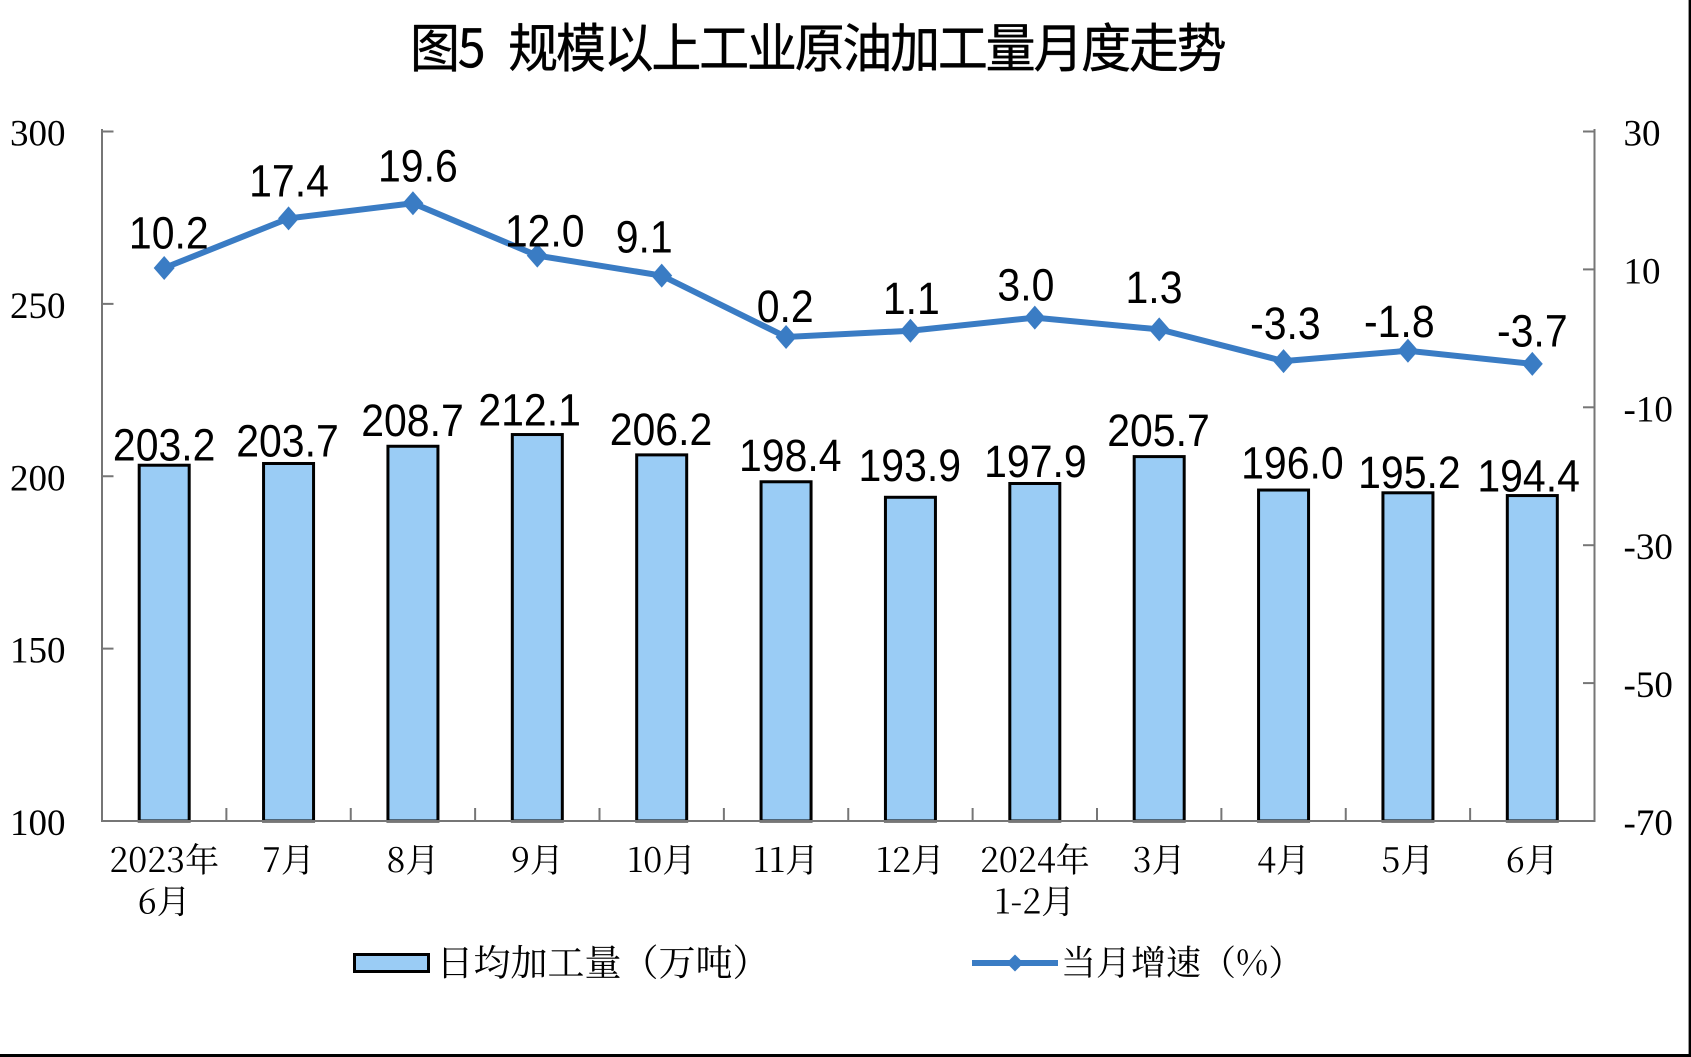 This screenshot has height=1057, width=1691. What do you see at coordinates (38, 478) in the screenshot?
I see `svg-text: 200` at bounding box center [38, 478].